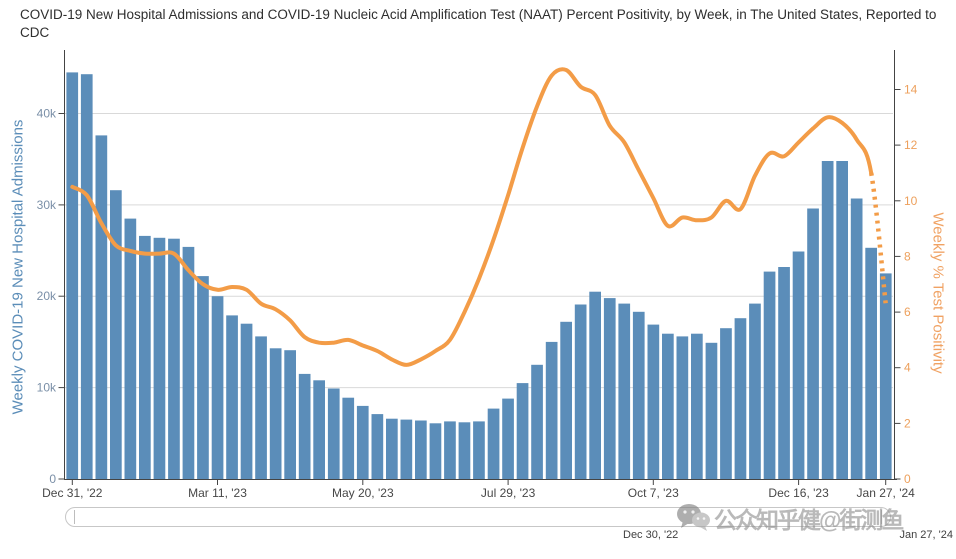 The height and width of the screenshot is (559, 956). Describe the element at coordinates (47, 114) in the screenshot. I see `left-axis-tick-label: 40k` at that location.